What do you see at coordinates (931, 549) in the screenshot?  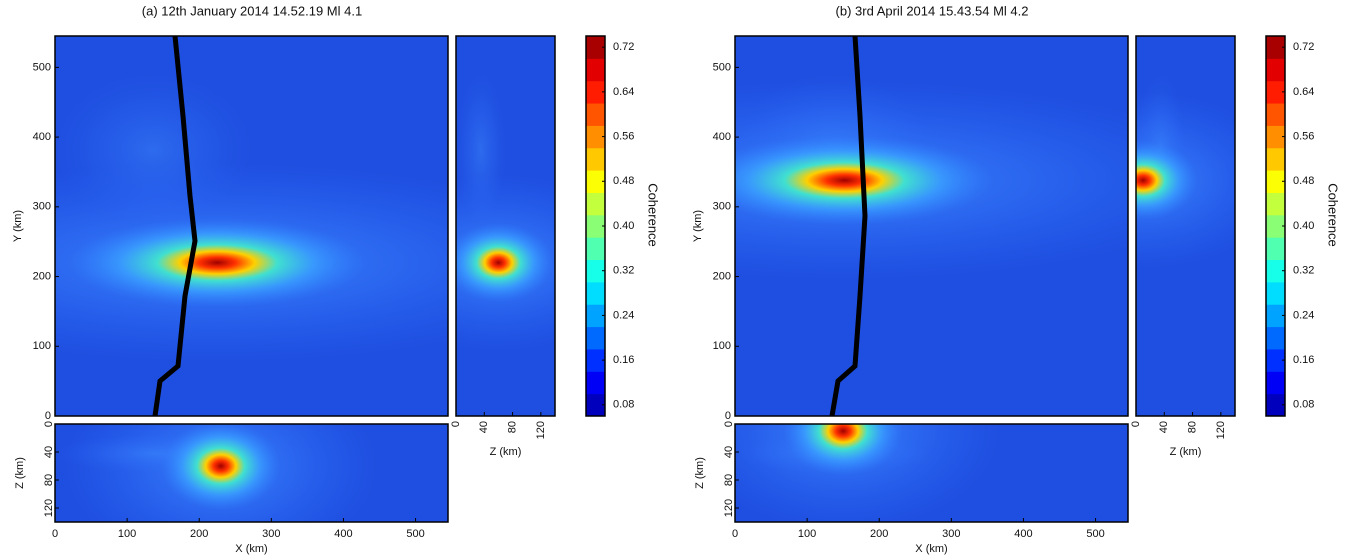 I see `x-axis-label: X (km)` at bounding box center [931, 549].